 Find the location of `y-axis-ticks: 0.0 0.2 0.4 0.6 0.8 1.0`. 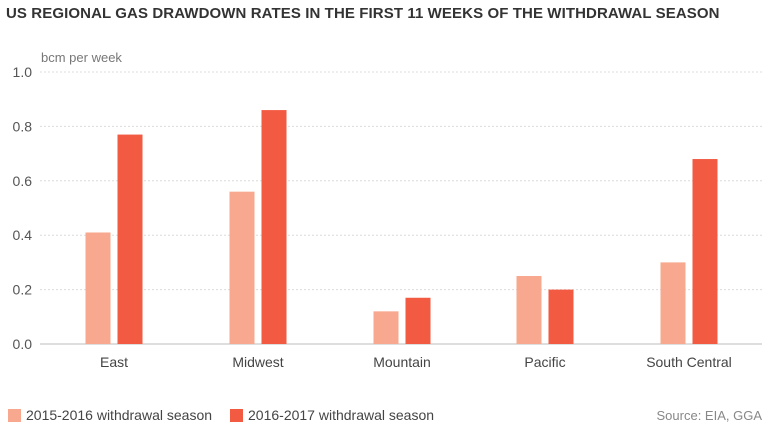

y-axis-ticks: 0.0 0.2 0.4 0.6 0.8 1.0 is located at coordinates (23, 208).